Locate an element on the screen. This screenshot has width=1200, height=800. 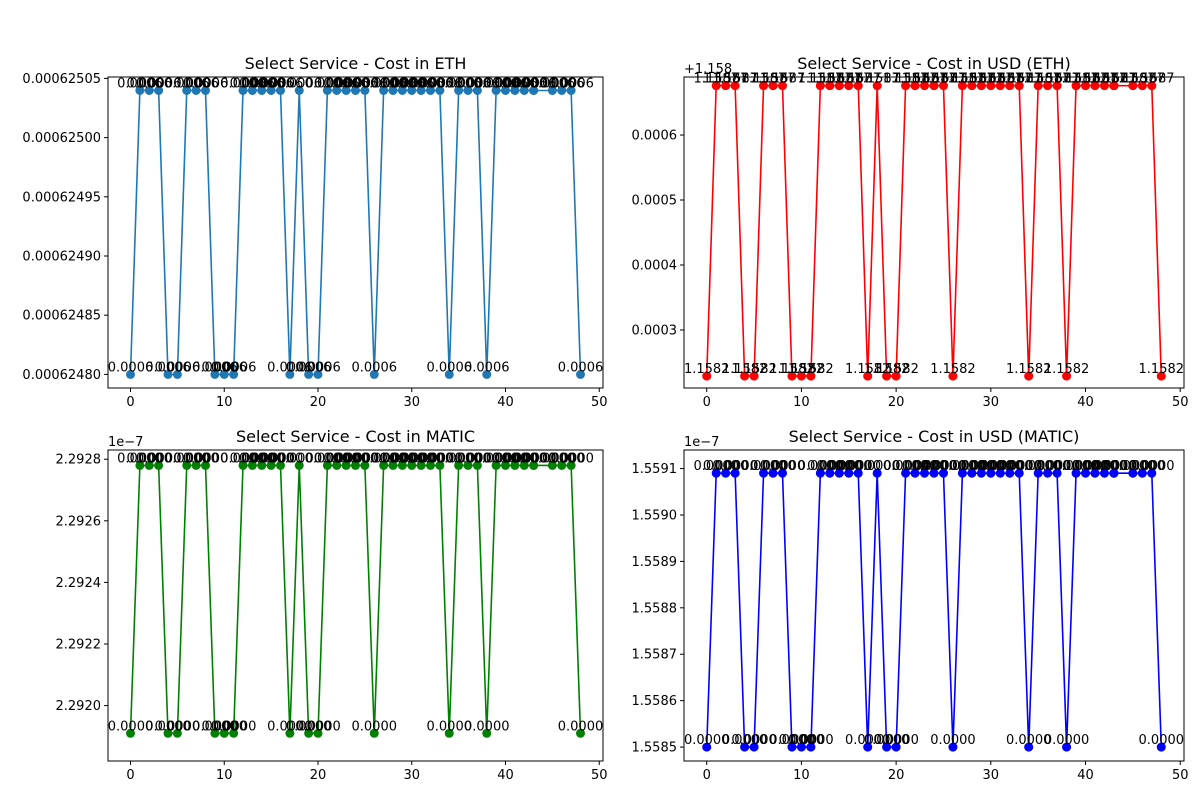
x-tick-label: 50 is located at coordinates (1180, 402).